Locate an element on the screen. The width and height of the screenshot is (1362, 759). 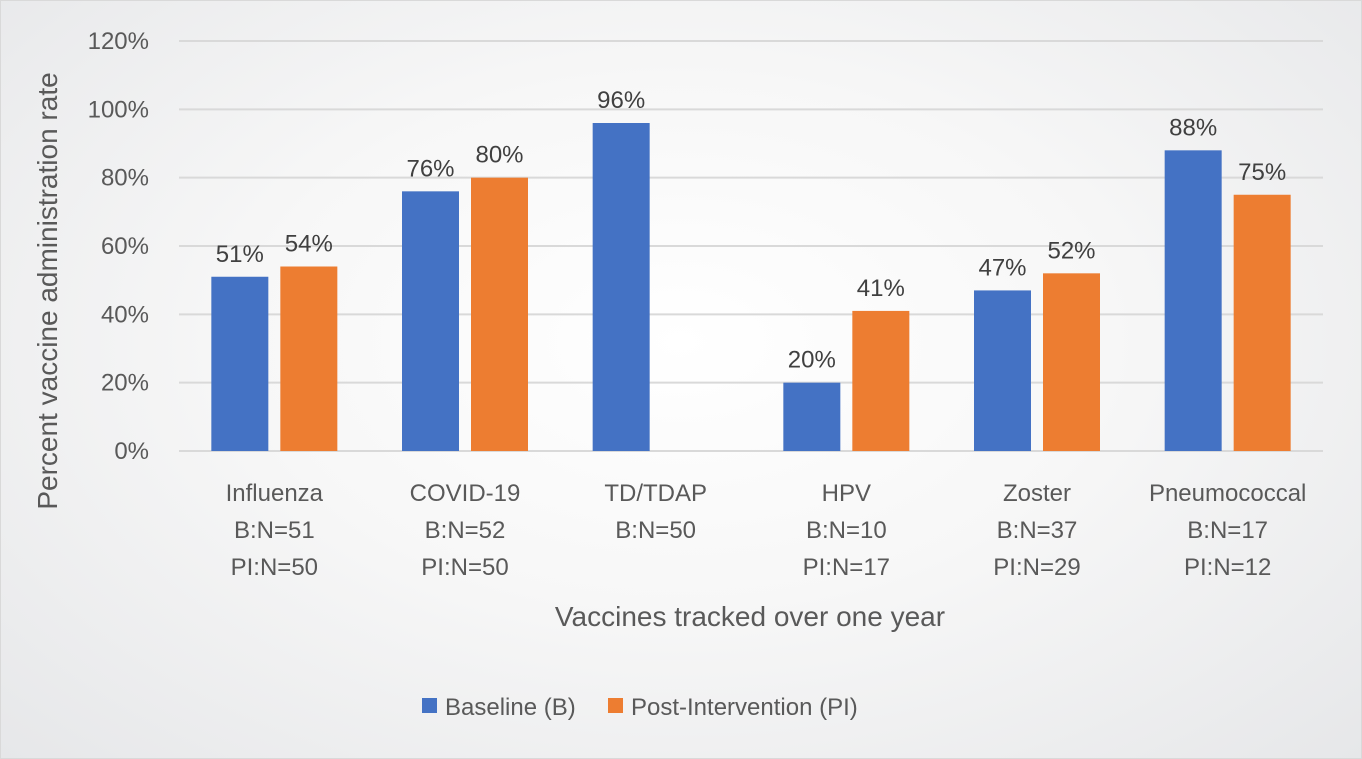
y-tick-label: 0% is located at coordinates (131, 451).